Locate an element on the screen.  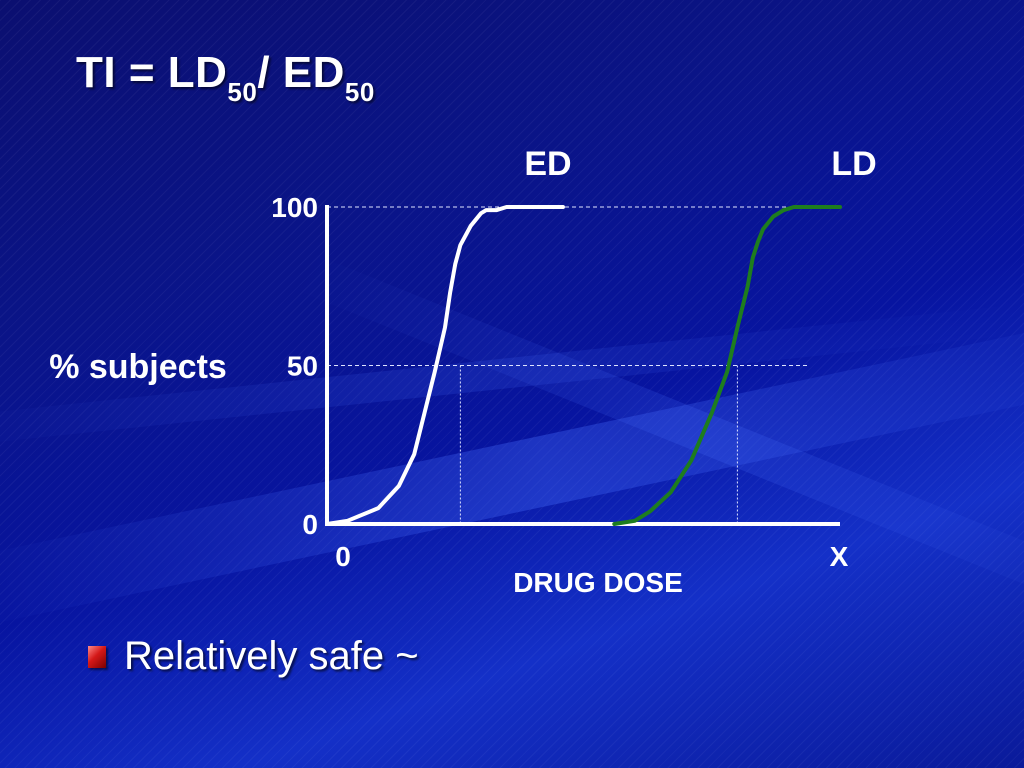
bullet-square-icon is located at coordinates (97, 656).